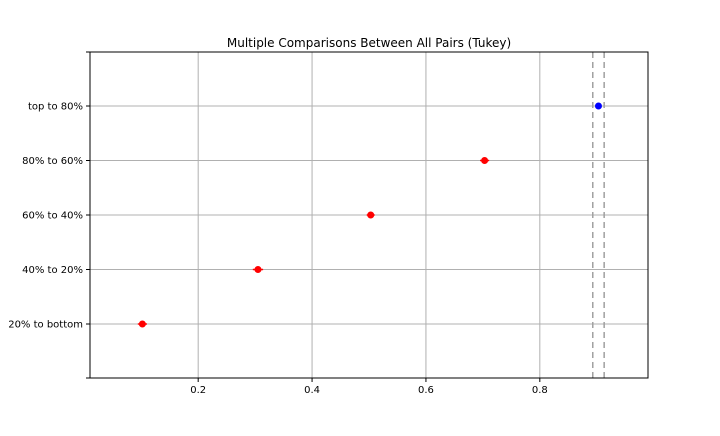 This screenshot has height=436, width=720. I want to click on y-tick-label: 60% to 40%, so click(52, 216).